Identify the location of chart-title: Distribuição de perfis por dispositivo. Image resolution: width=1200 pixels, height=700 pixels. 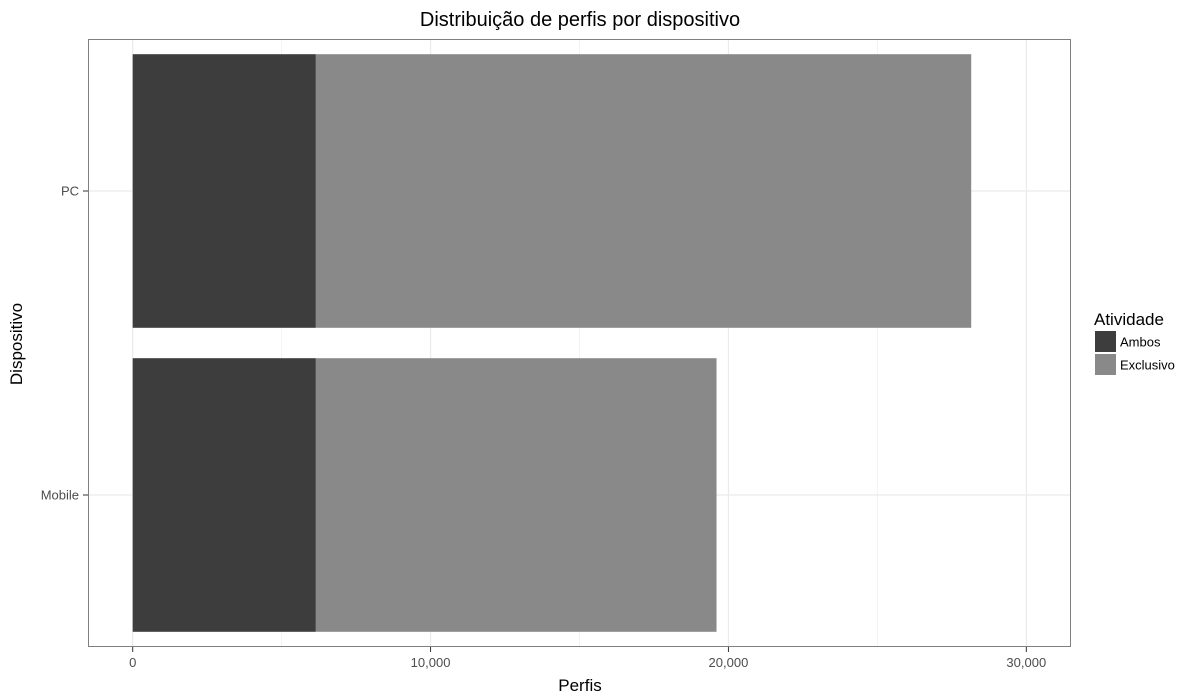
(580, 20).